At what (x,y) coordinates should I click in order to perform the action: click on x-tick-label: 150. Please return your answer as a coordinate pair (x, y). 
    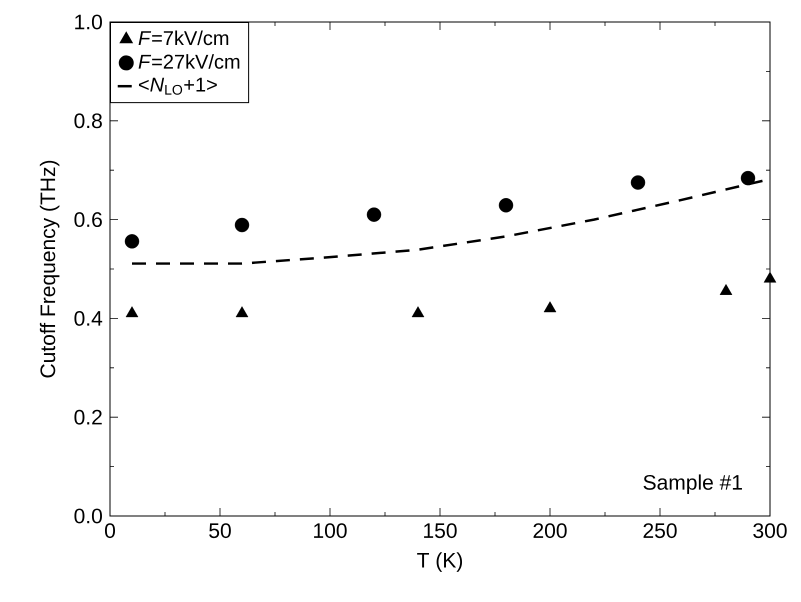
    Looking at the image, I should click on (440, 530).